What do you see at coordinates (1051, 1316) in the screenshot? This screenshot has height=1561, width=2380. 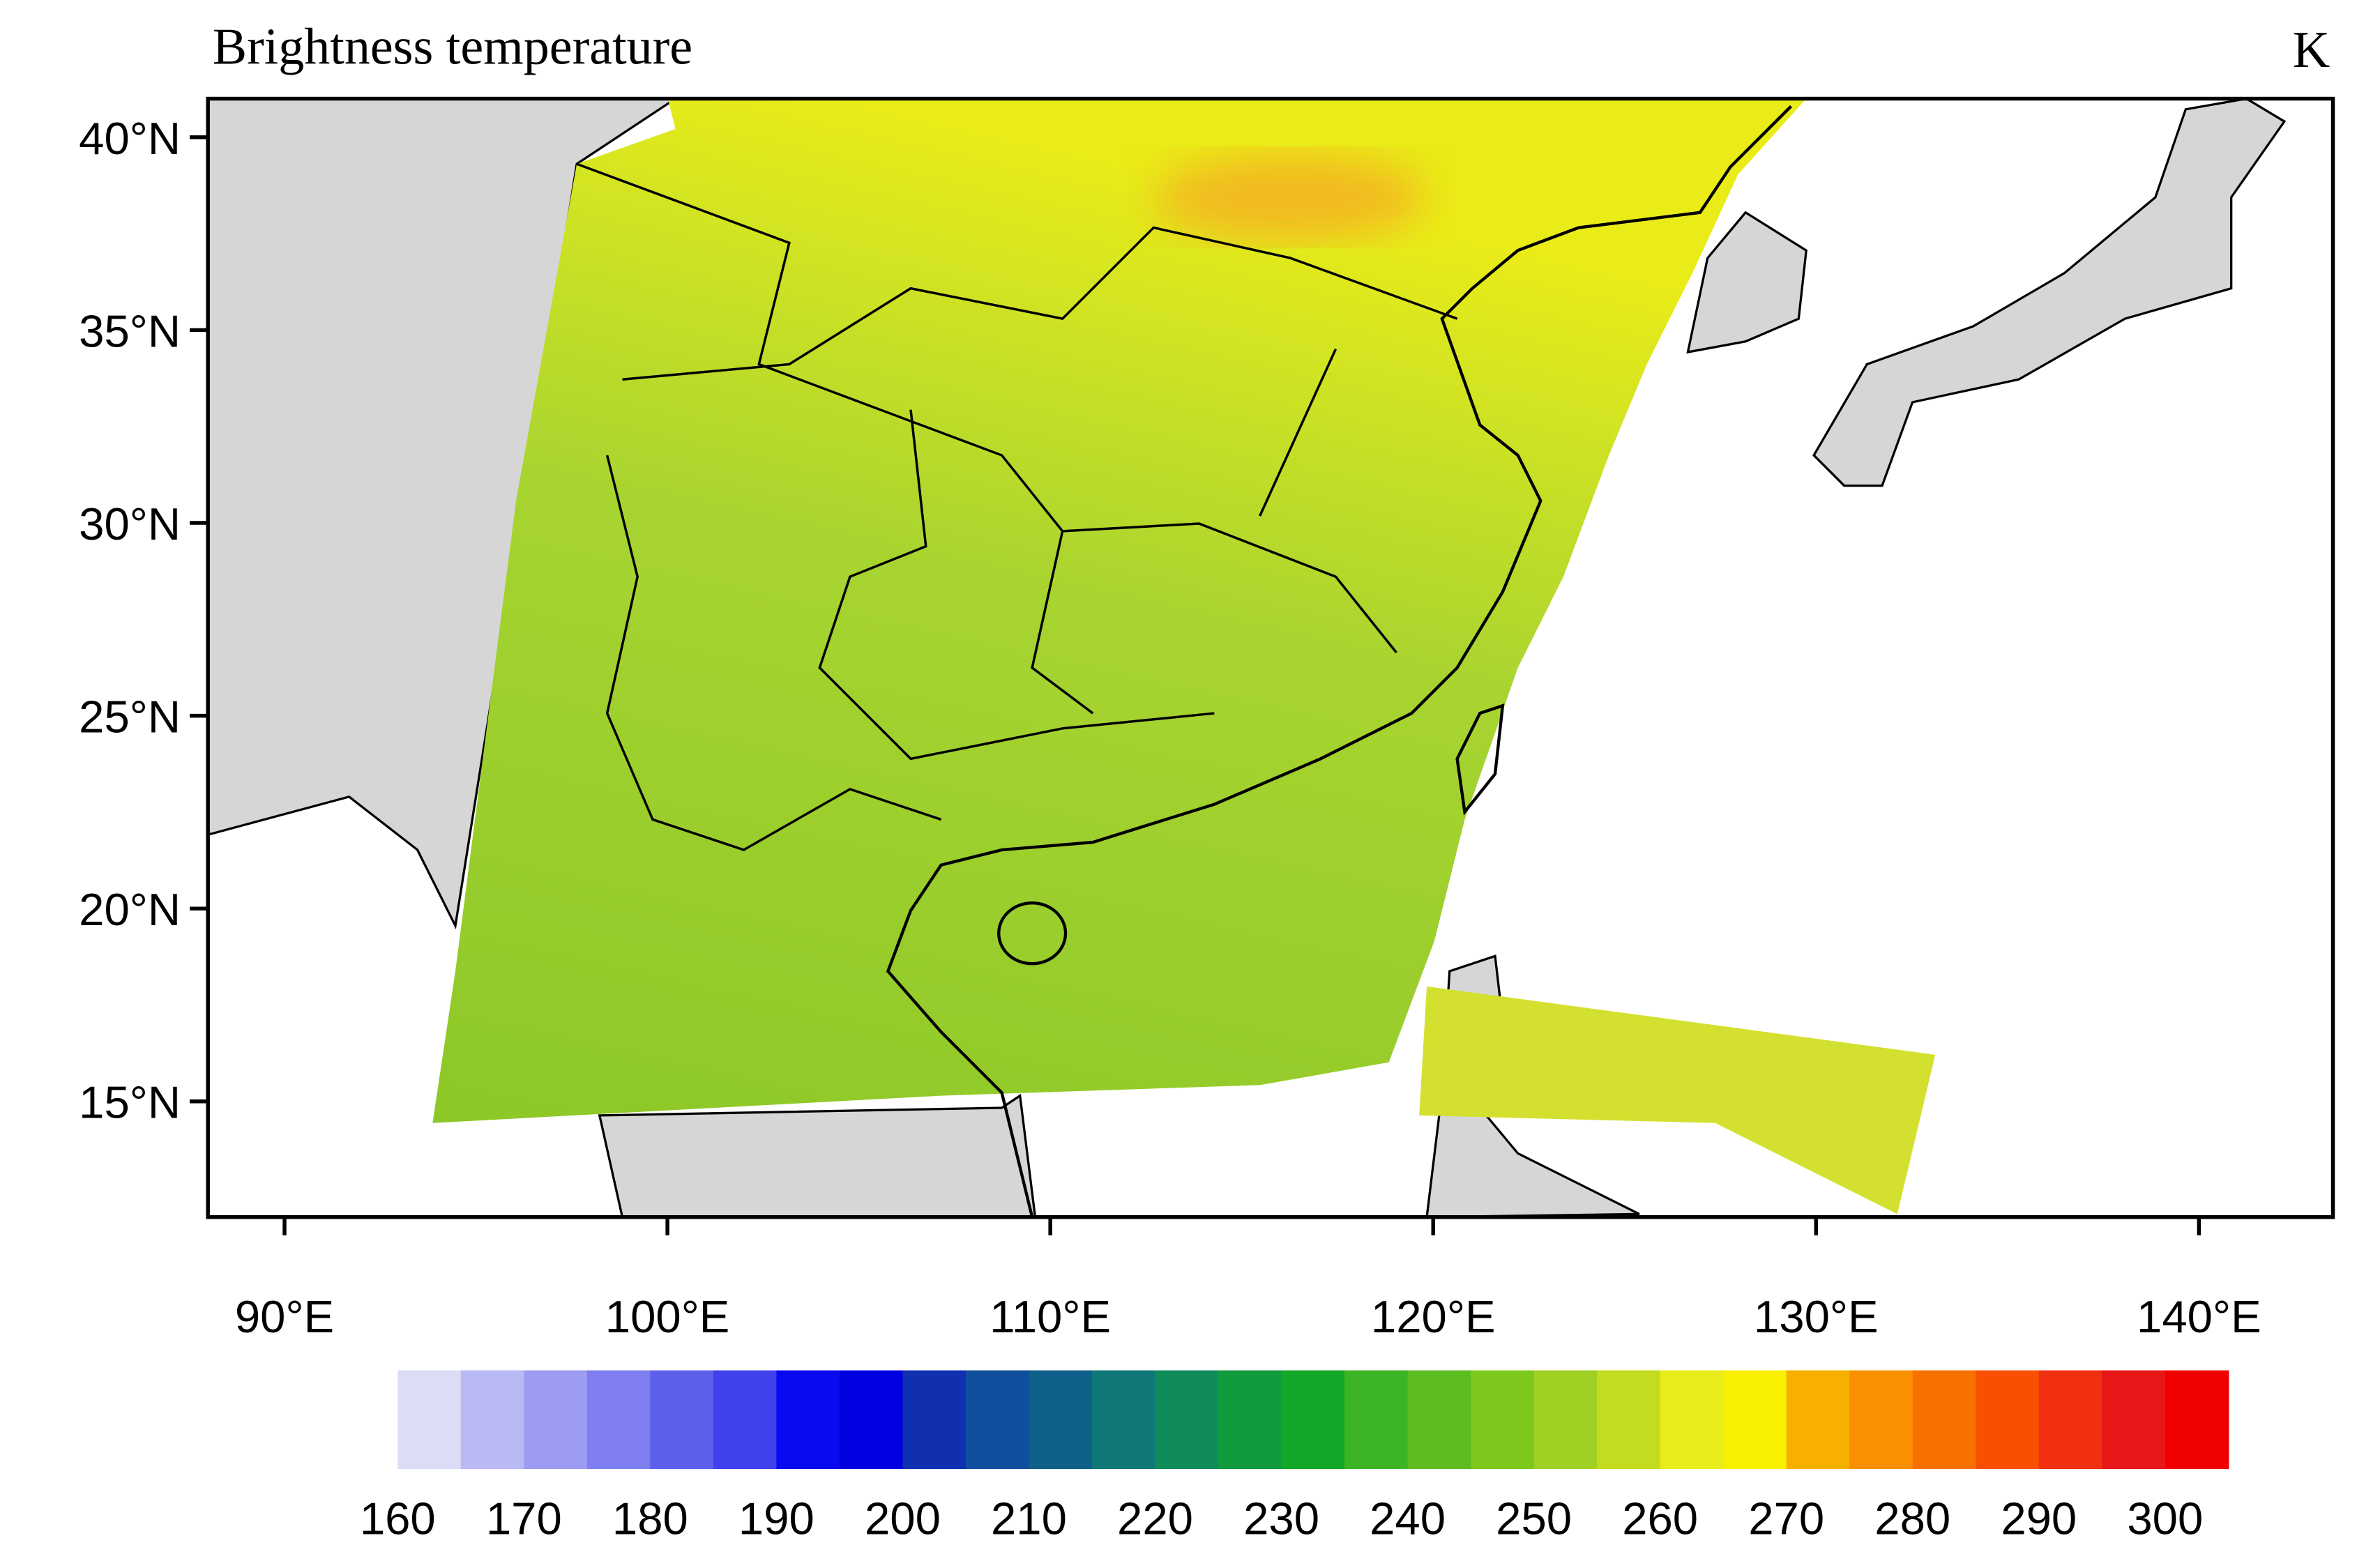 I see `x-tick-label: 110°E` at bounding box center [1051, 1316].